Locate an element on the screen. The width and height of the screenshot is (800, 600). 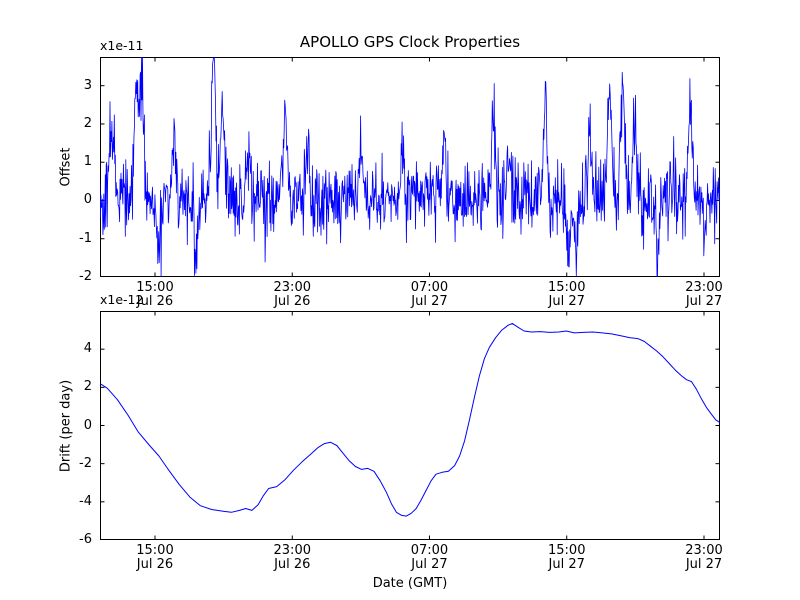
bottom-axis-scale-label: x1e-12 is located at coordinates (122, 299).